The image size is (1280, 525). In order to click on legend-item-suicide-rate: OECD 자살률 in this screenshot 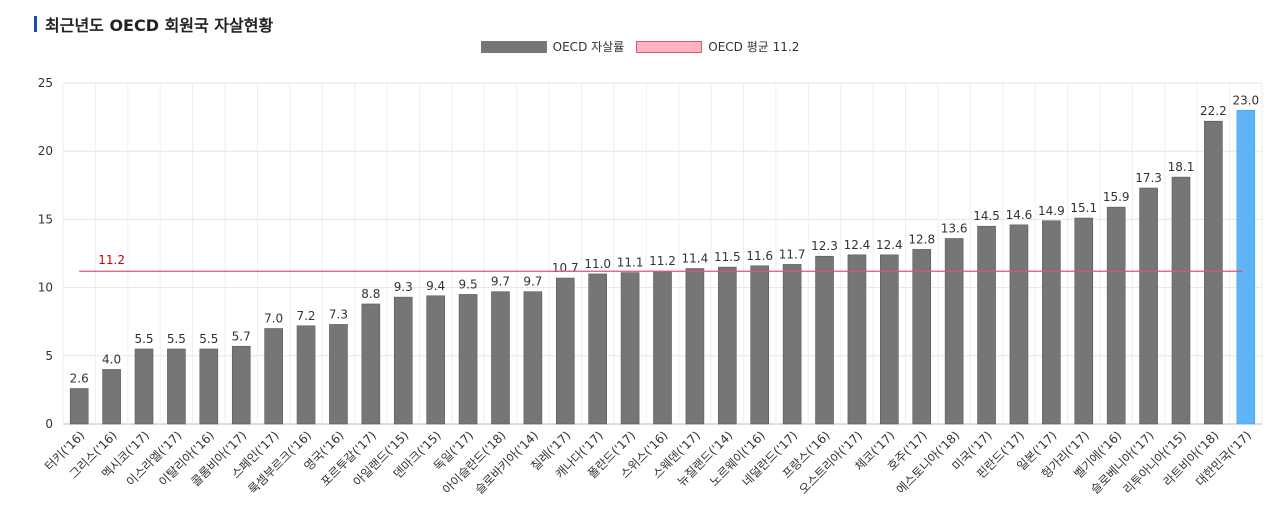, I will do `click(552, 46)`.